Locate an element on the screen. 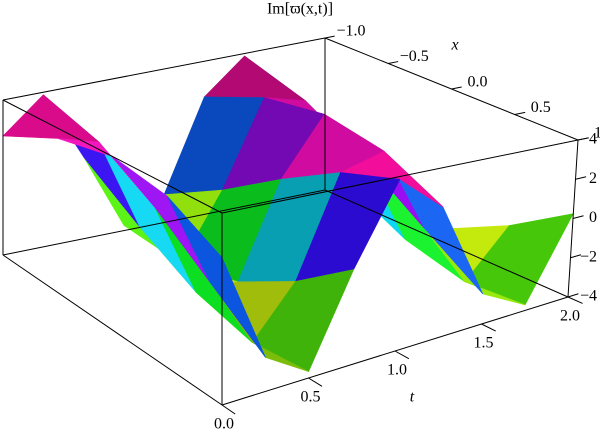 The width and height of the screenshot is (600, 432). z-tick-label: 2 is located at coordinates (593, 178).